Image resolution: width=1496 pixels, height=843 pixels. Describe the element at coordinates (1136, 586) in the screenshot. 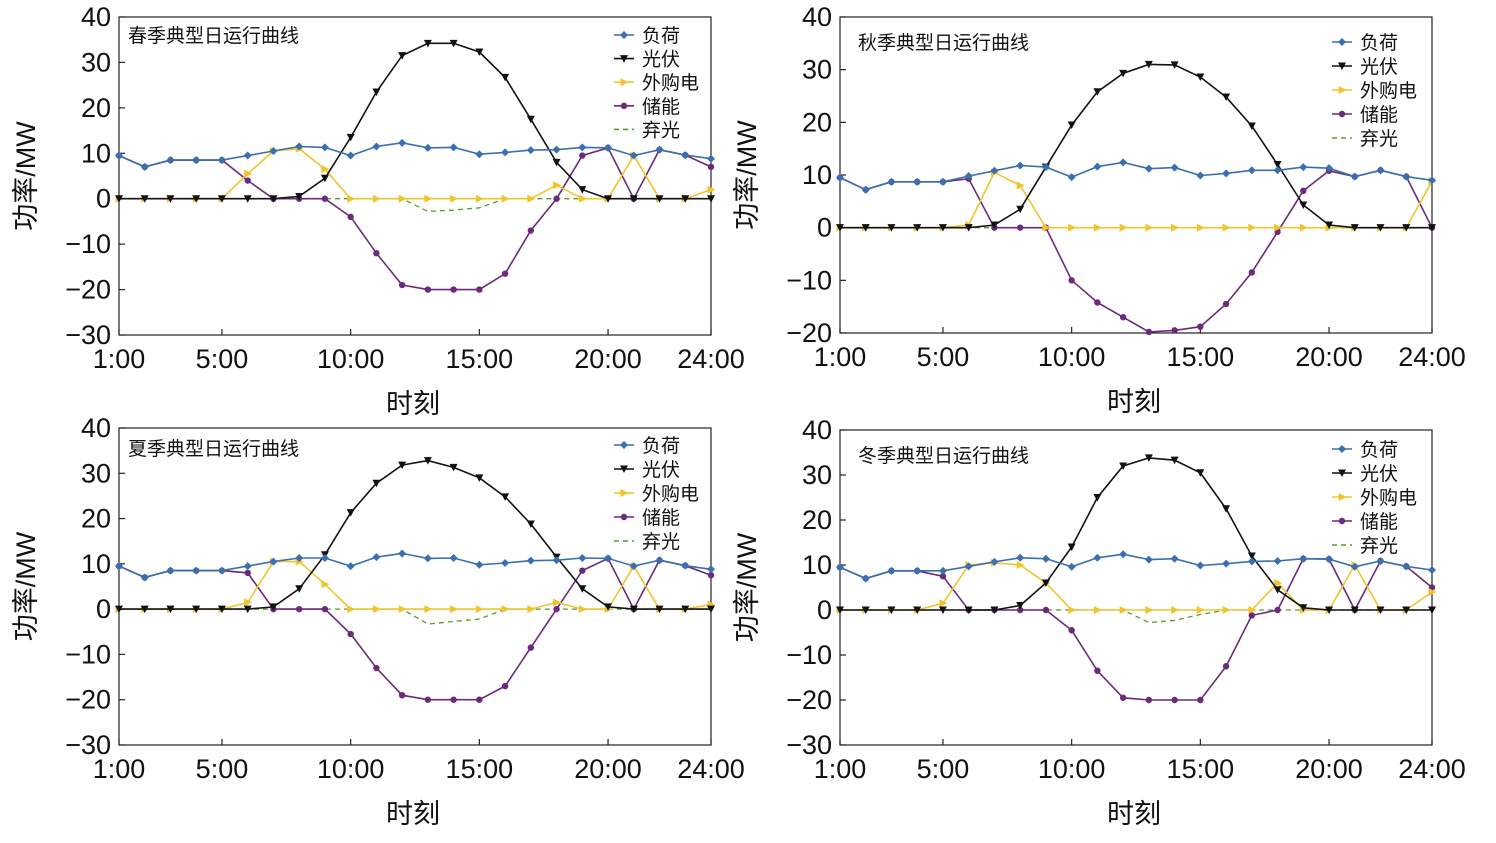

I see `series-grid` at that location.